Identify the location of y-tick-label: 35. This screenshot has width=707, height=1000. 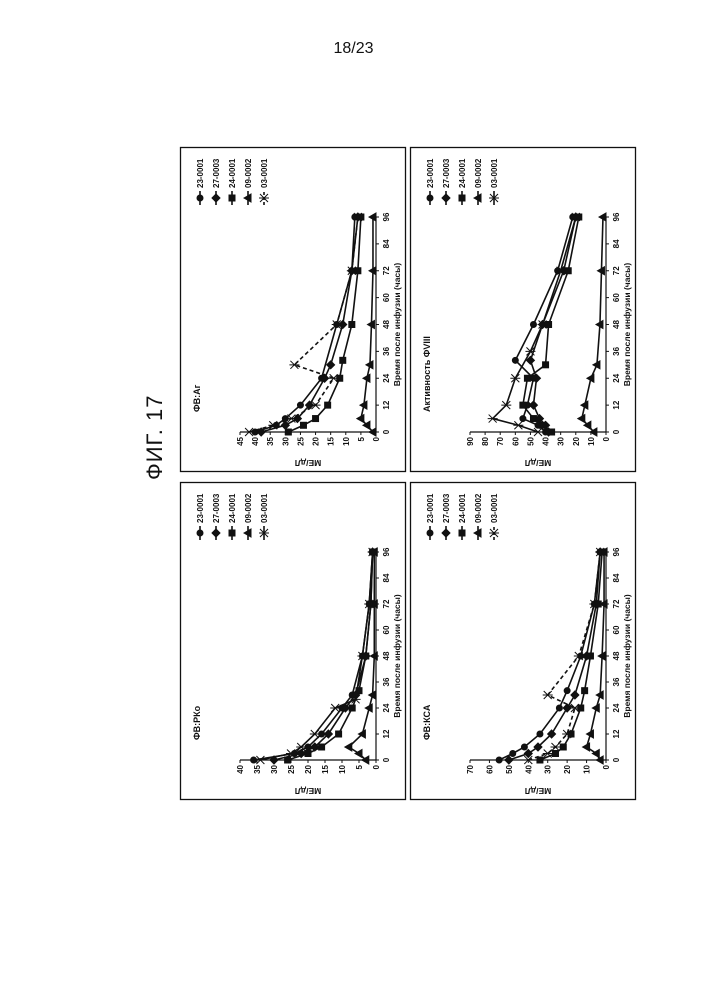
(270, 440).